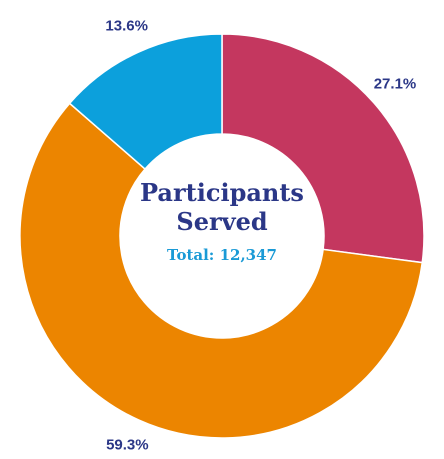 The image size is (444, 459). What do you see at coordinates (222, 255) in the screenshot?
I see `total-annotation: Total: 12,347` at bounding box center [222, 255].